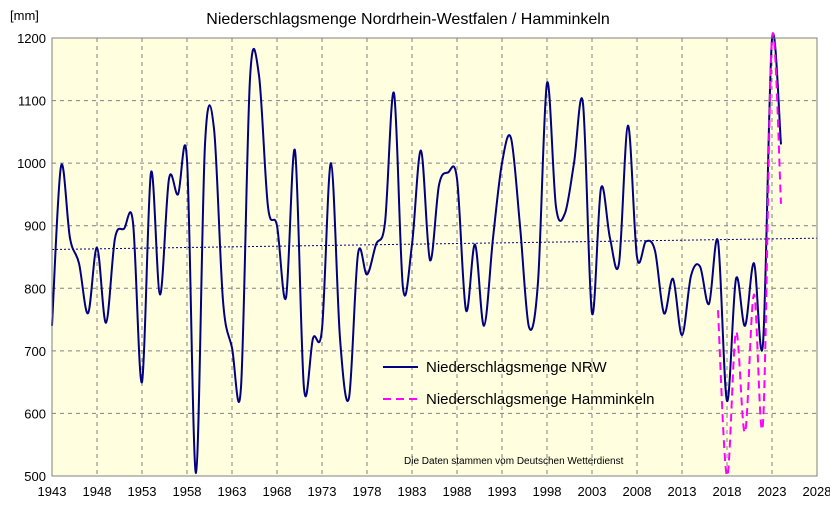 The image size is (830, 515). What do you see at coordinates (187, 491) in the screenshot?
I see `x-tick-label: 1958` at bounding box center [187, 491].